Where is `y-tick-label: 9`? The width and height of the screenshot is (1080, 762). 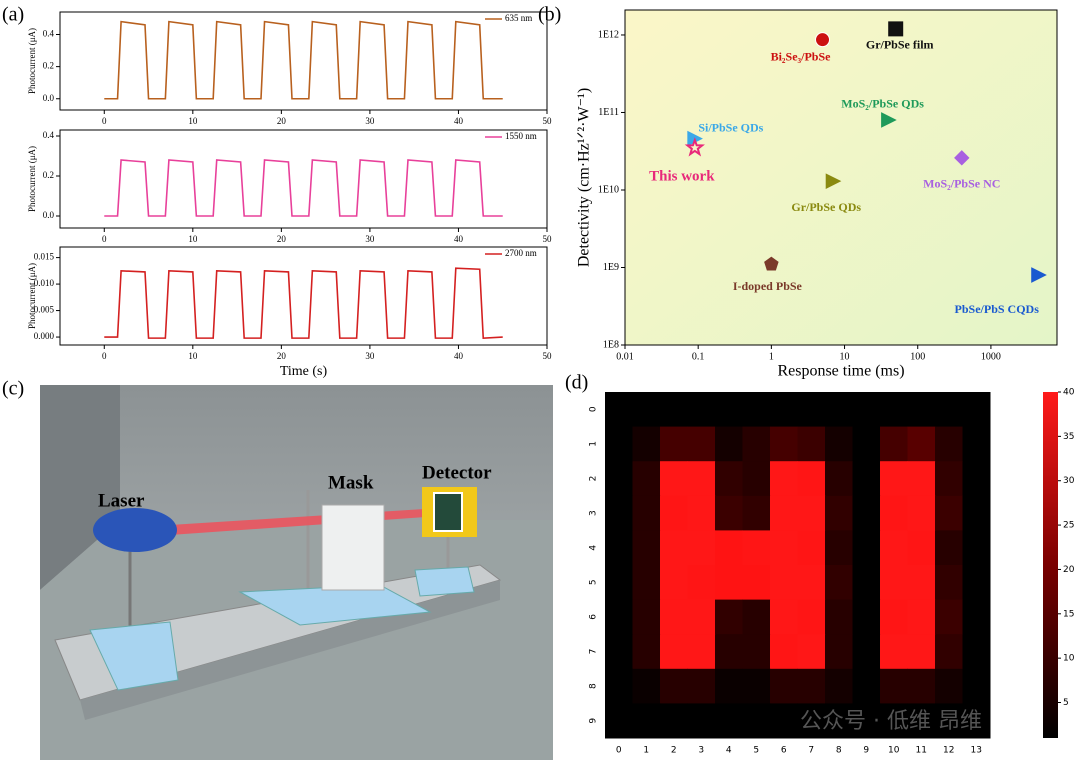 y-tick-label: 9 is located at coordinates (594, 721).